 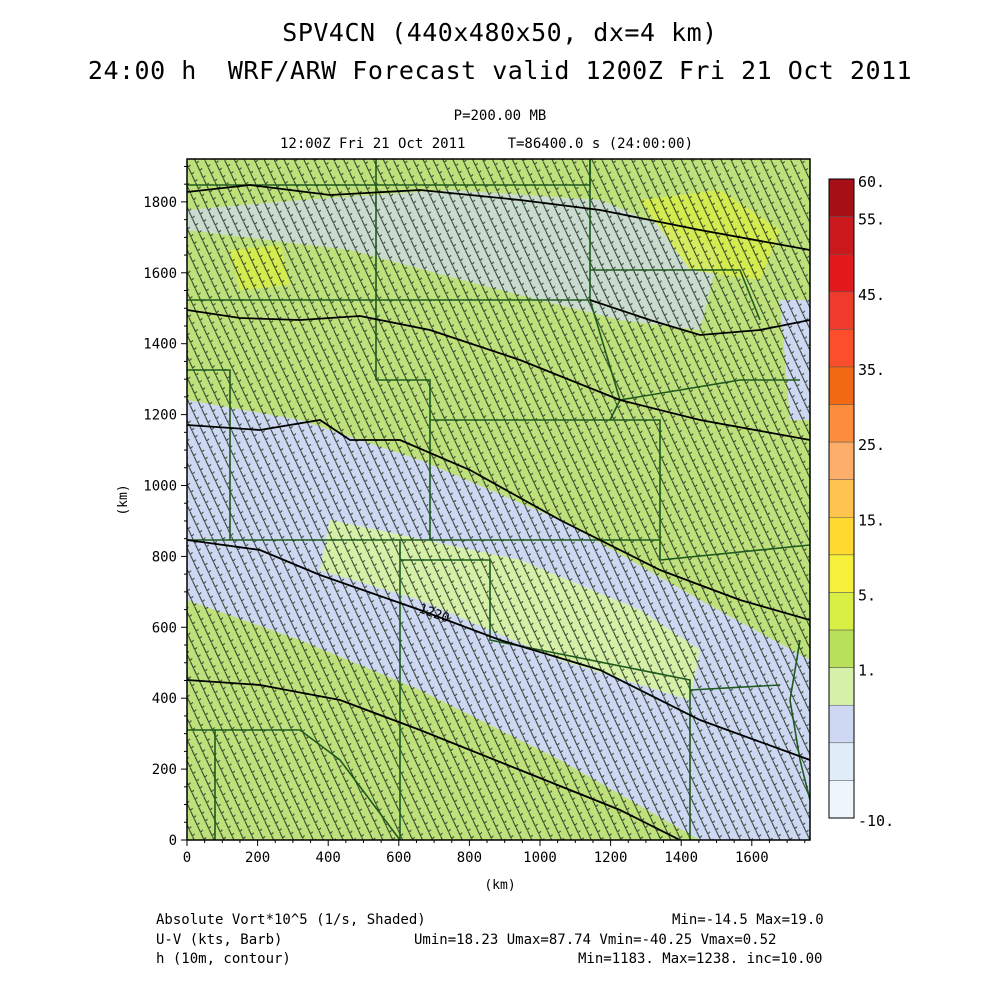 I want to click on x-tick-label: 1400, so click(x=681, y=858).